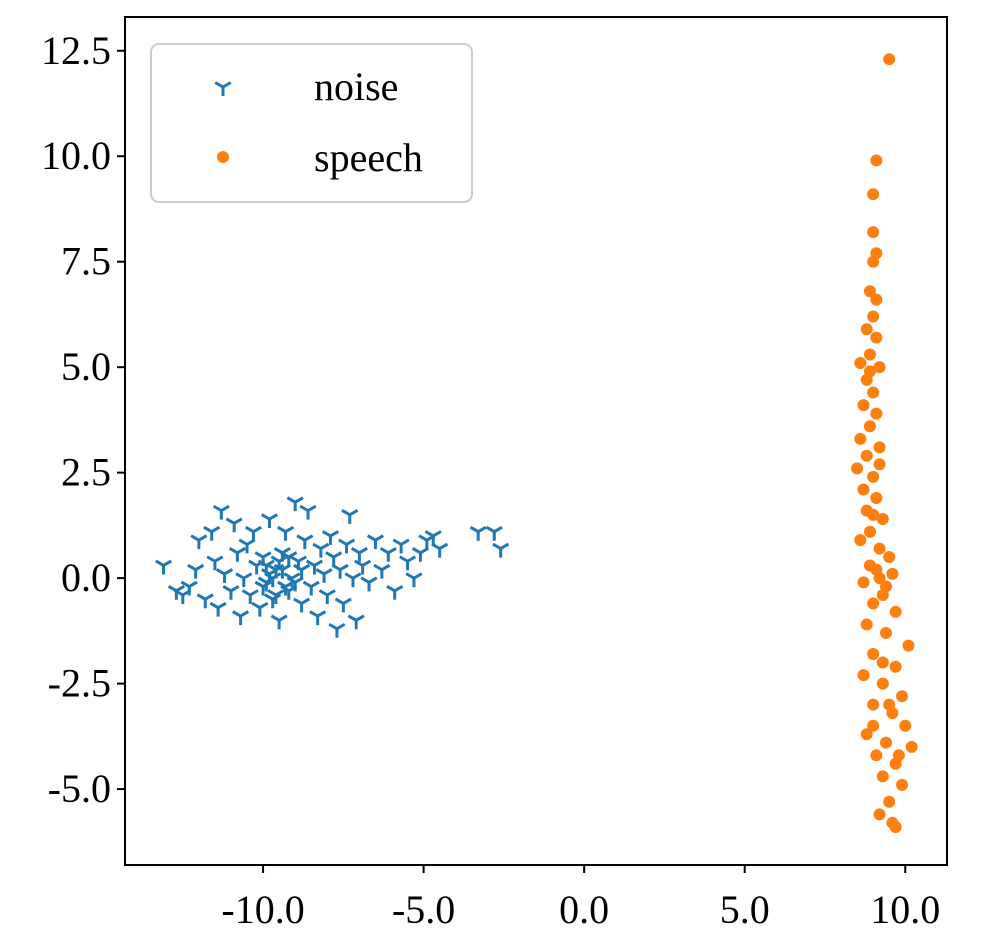 This screenshot has width=997, height=949. I want to click on legend-speech-marker-icon, so click(223, 157).